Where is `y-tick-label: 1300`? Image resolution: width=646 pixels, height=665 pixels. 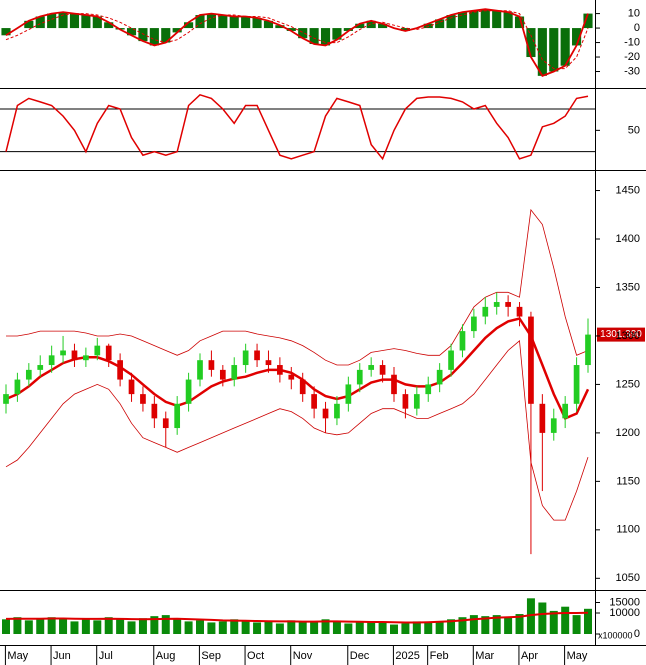 y-tick-label: 1300 is located at coordinates (628, 336).